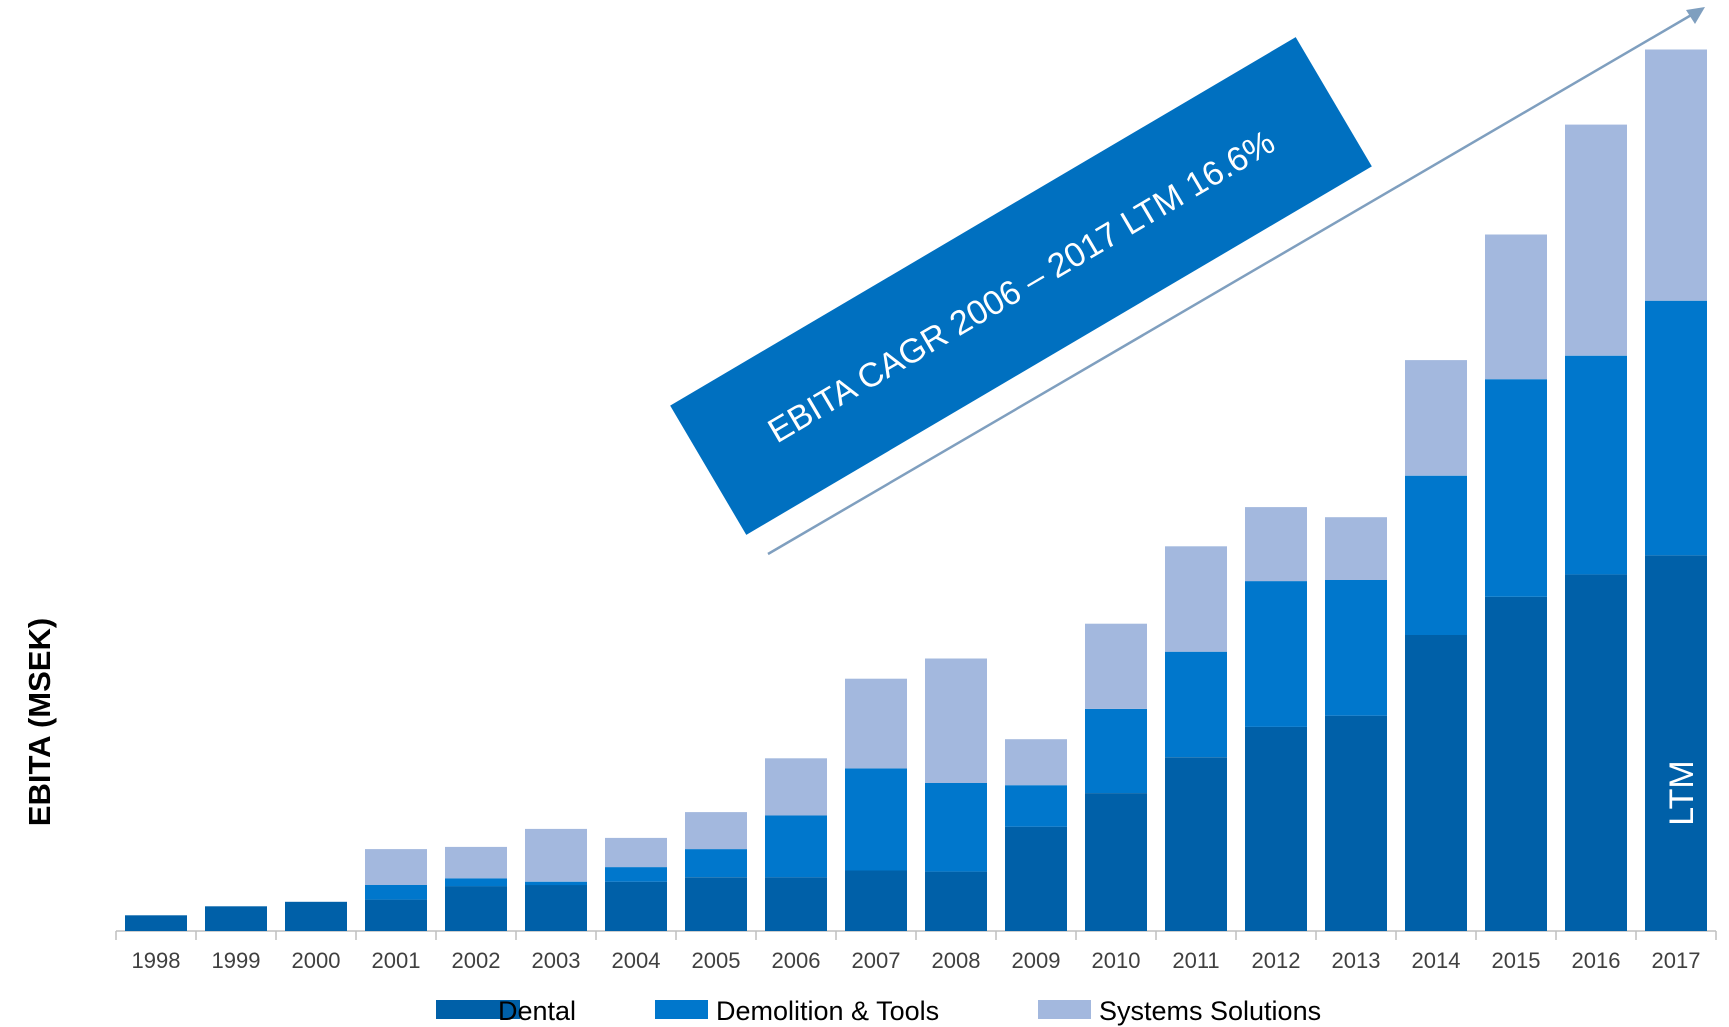  Describe the element at coordinates (1356, 548) in the screenshot. I see `bar-systems-solutions-2013` at that location.